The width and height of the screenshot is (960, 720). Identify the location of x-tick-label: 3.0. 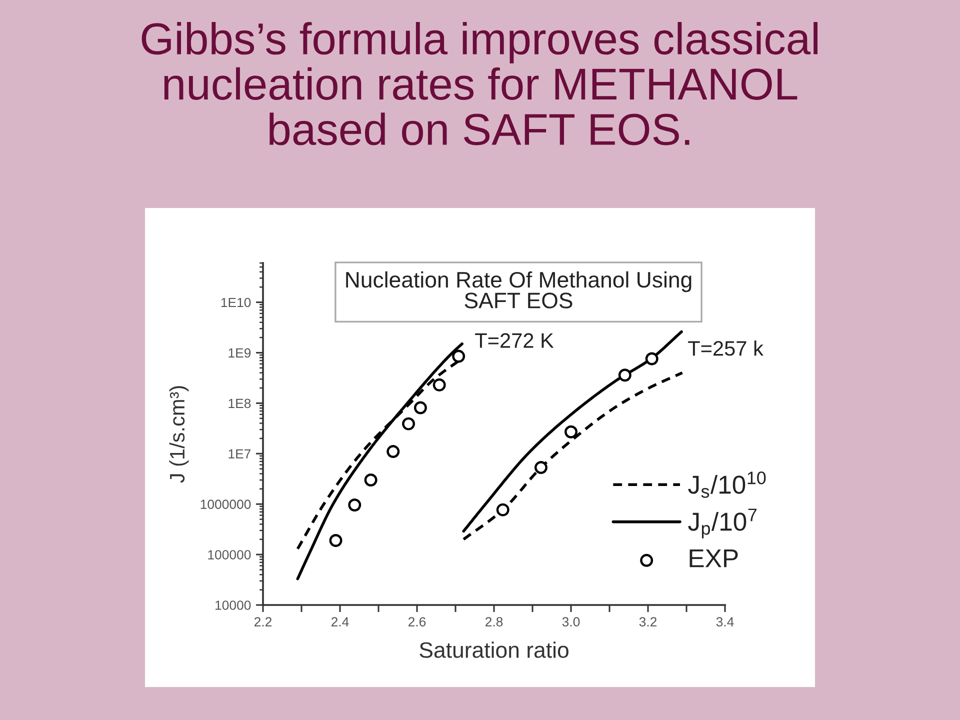
(571, 621).